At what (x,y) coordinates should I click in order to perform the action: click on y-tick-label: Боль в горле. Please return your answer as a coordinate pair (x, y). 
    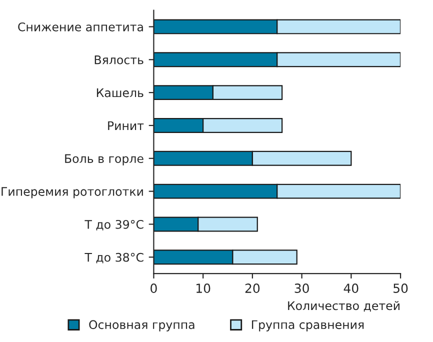
    Looking at the image, I should click on (104, 160).